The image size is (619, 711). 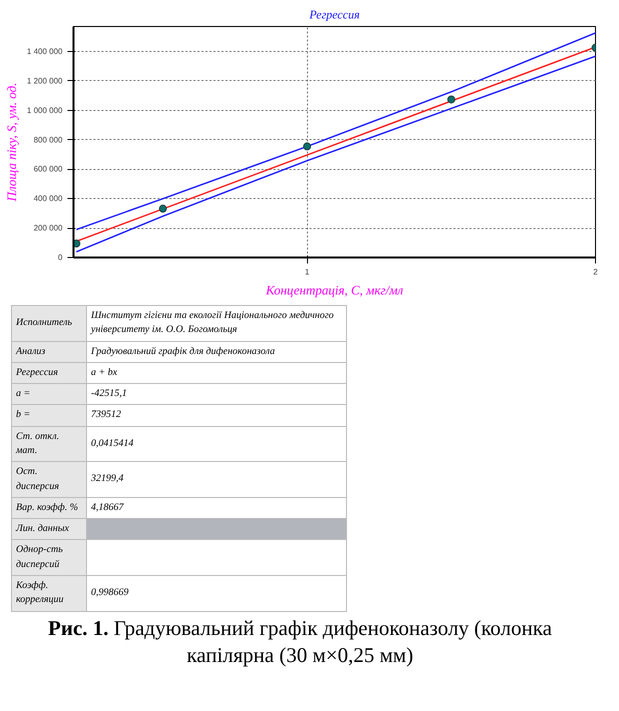 What do you see at coordinates (49, 139) in the screenshot?
I see `y-tick-label: 800 000` at bounding box center [49, 139].